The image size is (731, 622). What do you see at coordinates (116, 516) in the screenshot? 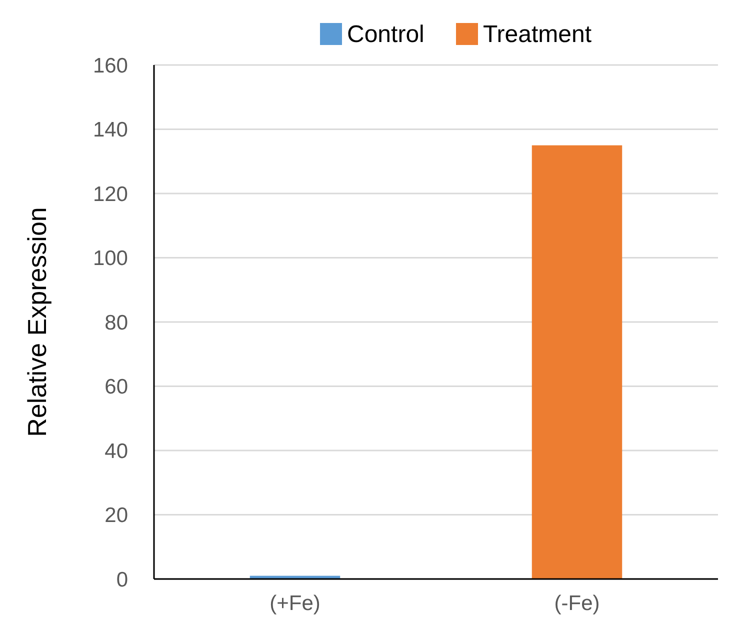
I see `y-tick-label: 20` at bounding box center [116, 516].